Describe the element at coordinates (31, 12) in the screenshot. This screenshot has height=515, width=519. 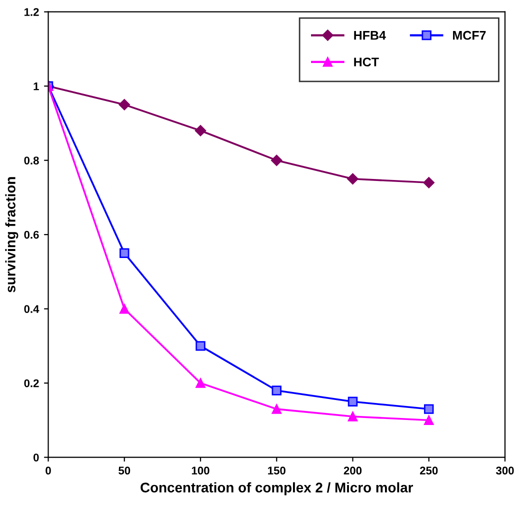
I see `y-tick-label: 1.2` at that location.